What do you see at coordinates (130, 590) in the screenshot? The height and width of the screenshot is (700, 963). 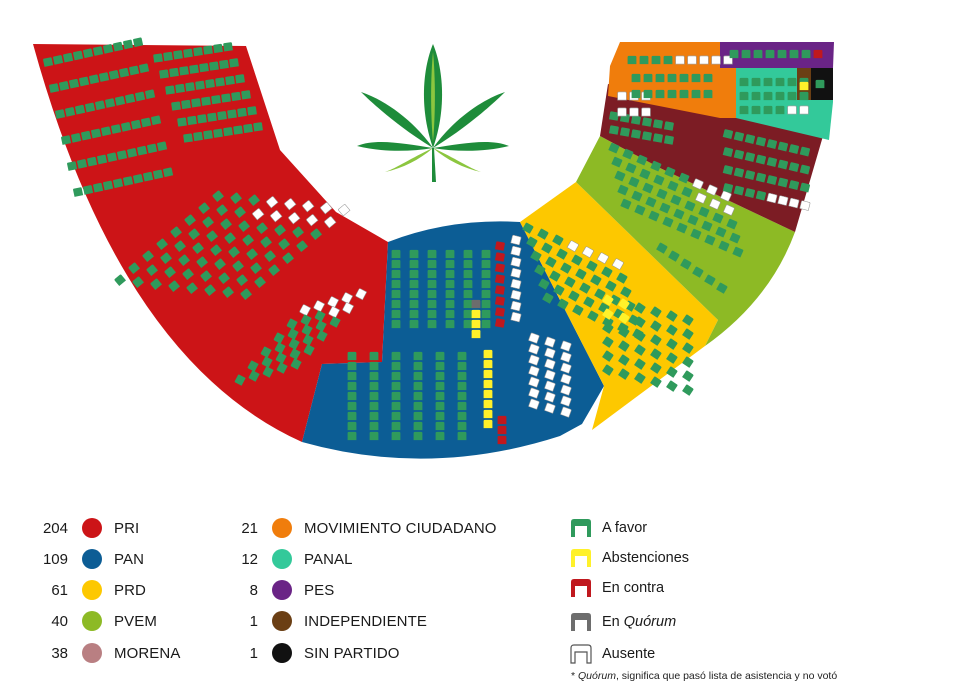 I see `party-name: PRD` at bounding box center [130, 590].